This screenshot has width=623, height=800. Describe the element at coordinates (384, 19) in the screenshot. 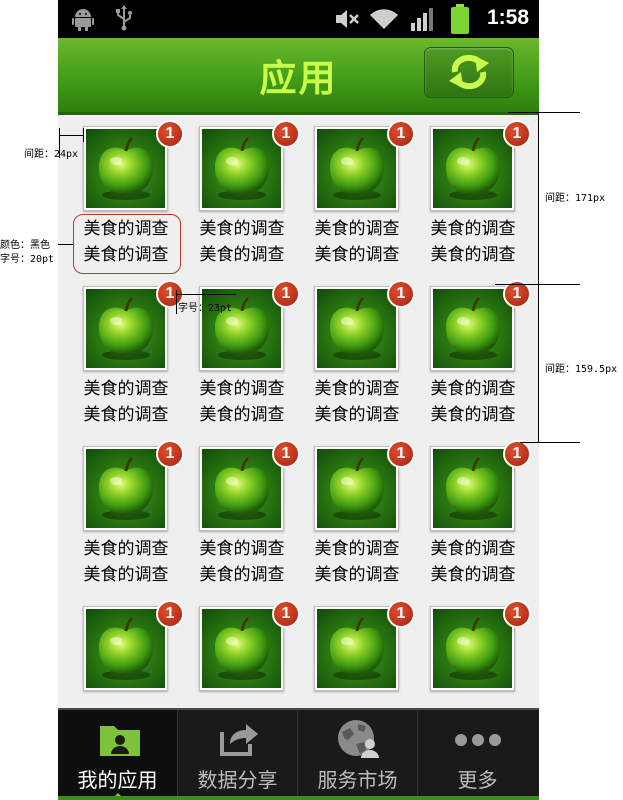

I see `wifi-icon` at that location.